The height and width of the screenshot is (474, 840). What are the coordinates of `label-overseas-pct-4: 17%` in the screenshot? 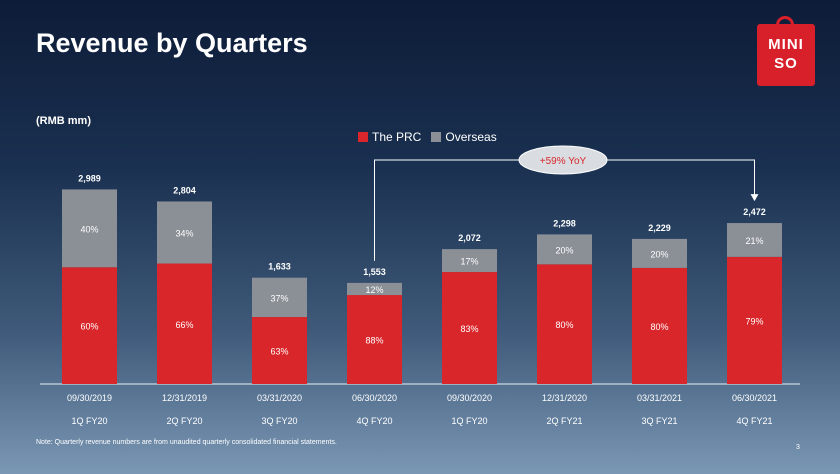 It's located at (469, 262).